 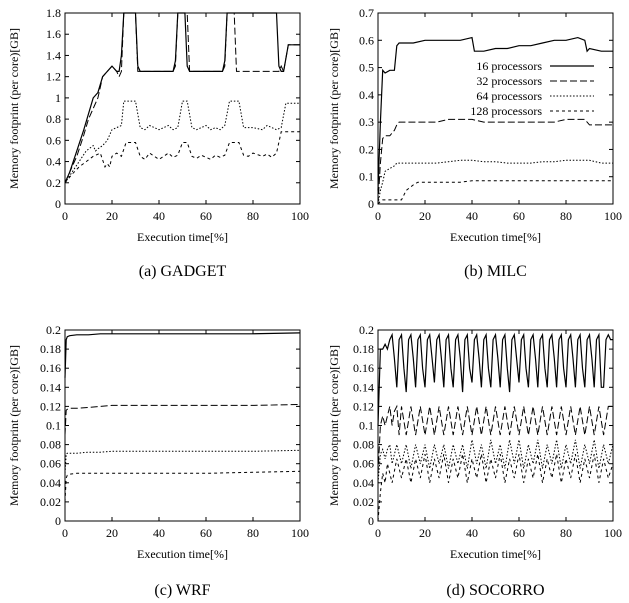 I want to click on y-tick-label: 0.3, so click(x=366, y=122).